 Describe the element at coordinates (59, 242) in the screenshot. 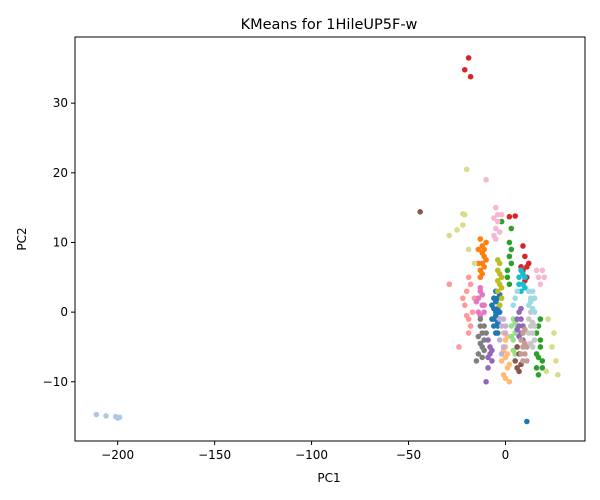

I see `y-axis: −10 0 10 20 30` at that location.